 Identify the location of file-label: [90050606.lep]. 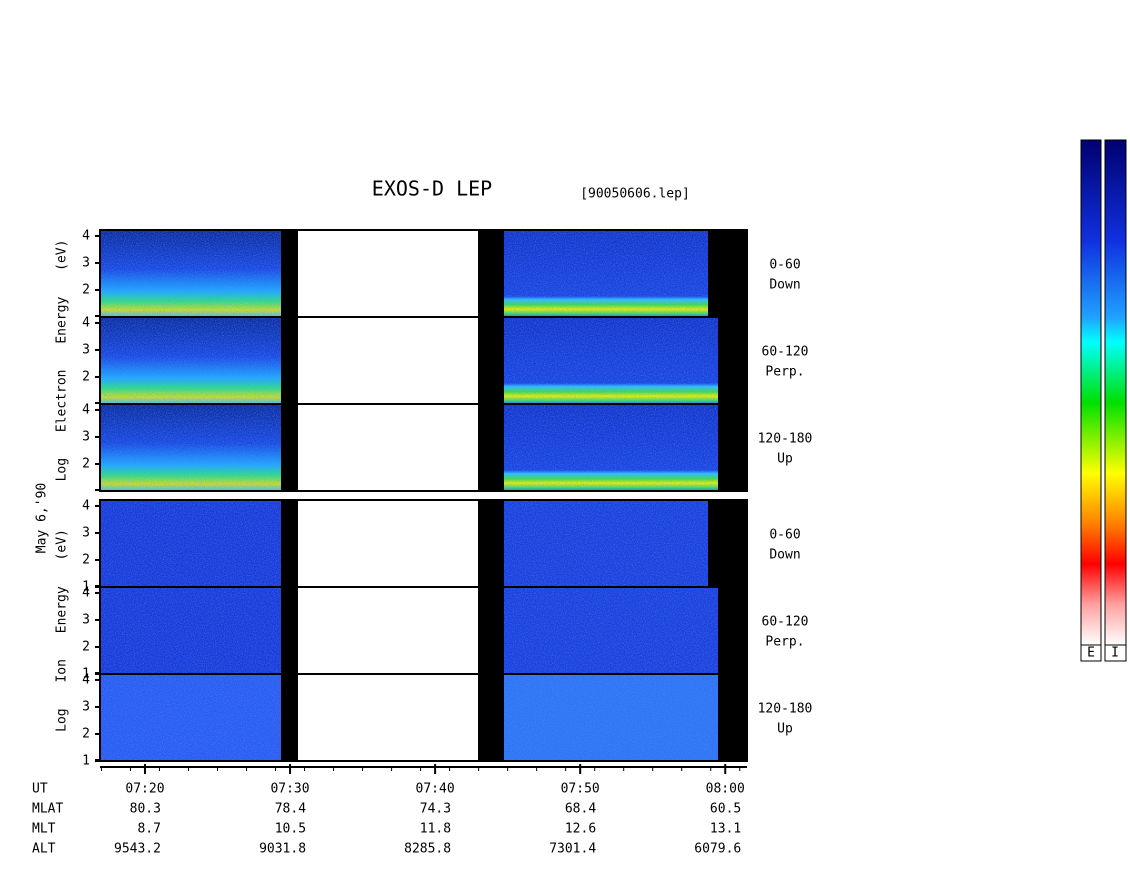
(635, 194).